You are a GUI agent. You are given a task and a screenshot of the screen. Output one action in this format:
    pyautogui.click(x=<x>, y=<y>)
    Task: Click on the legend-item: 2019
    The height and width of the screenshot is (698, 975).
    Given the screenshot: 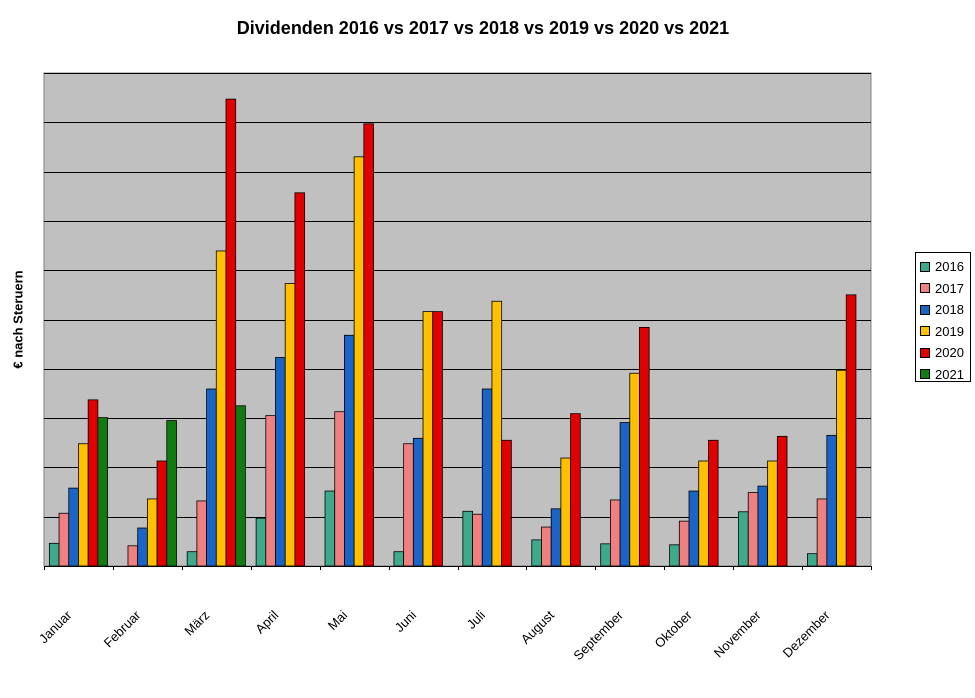 What is the action you would take?
    pyautogui.click(x=945, y=332)
    